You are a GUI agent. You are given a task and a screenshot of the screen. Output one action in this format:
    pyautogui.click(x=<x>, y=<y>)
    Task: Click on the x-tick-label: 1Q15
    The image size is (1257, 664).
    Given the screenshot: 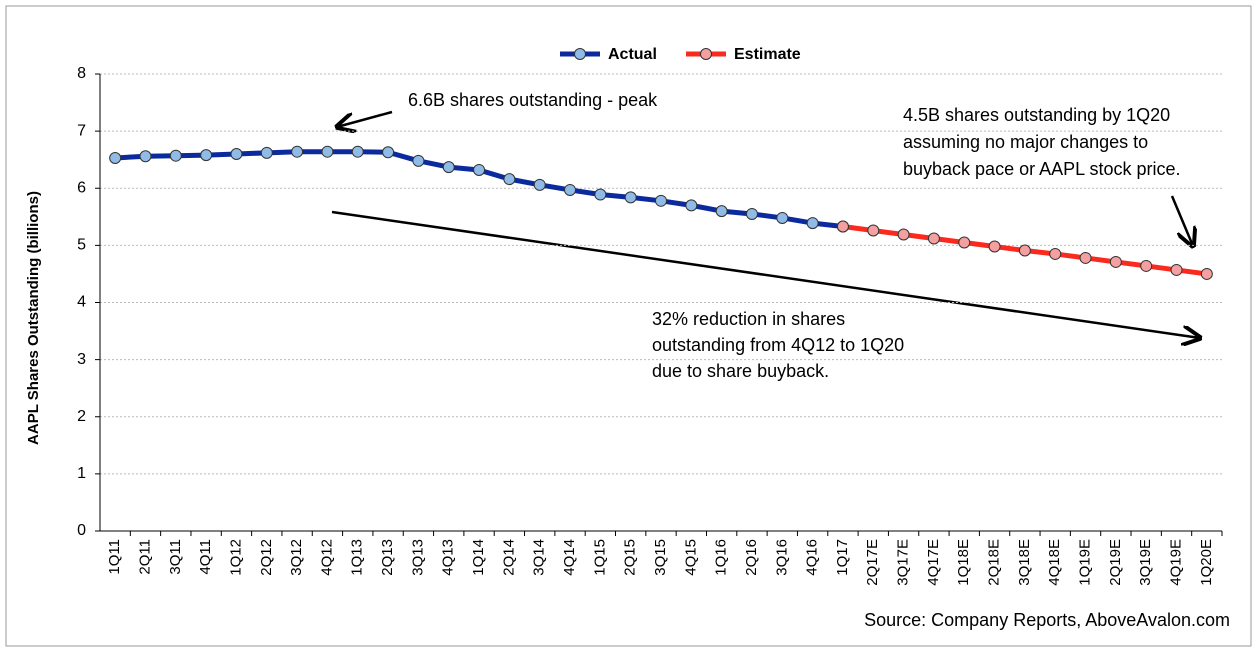 What is the action you would take?
    pyautogui.click(x=599, y=557)
    